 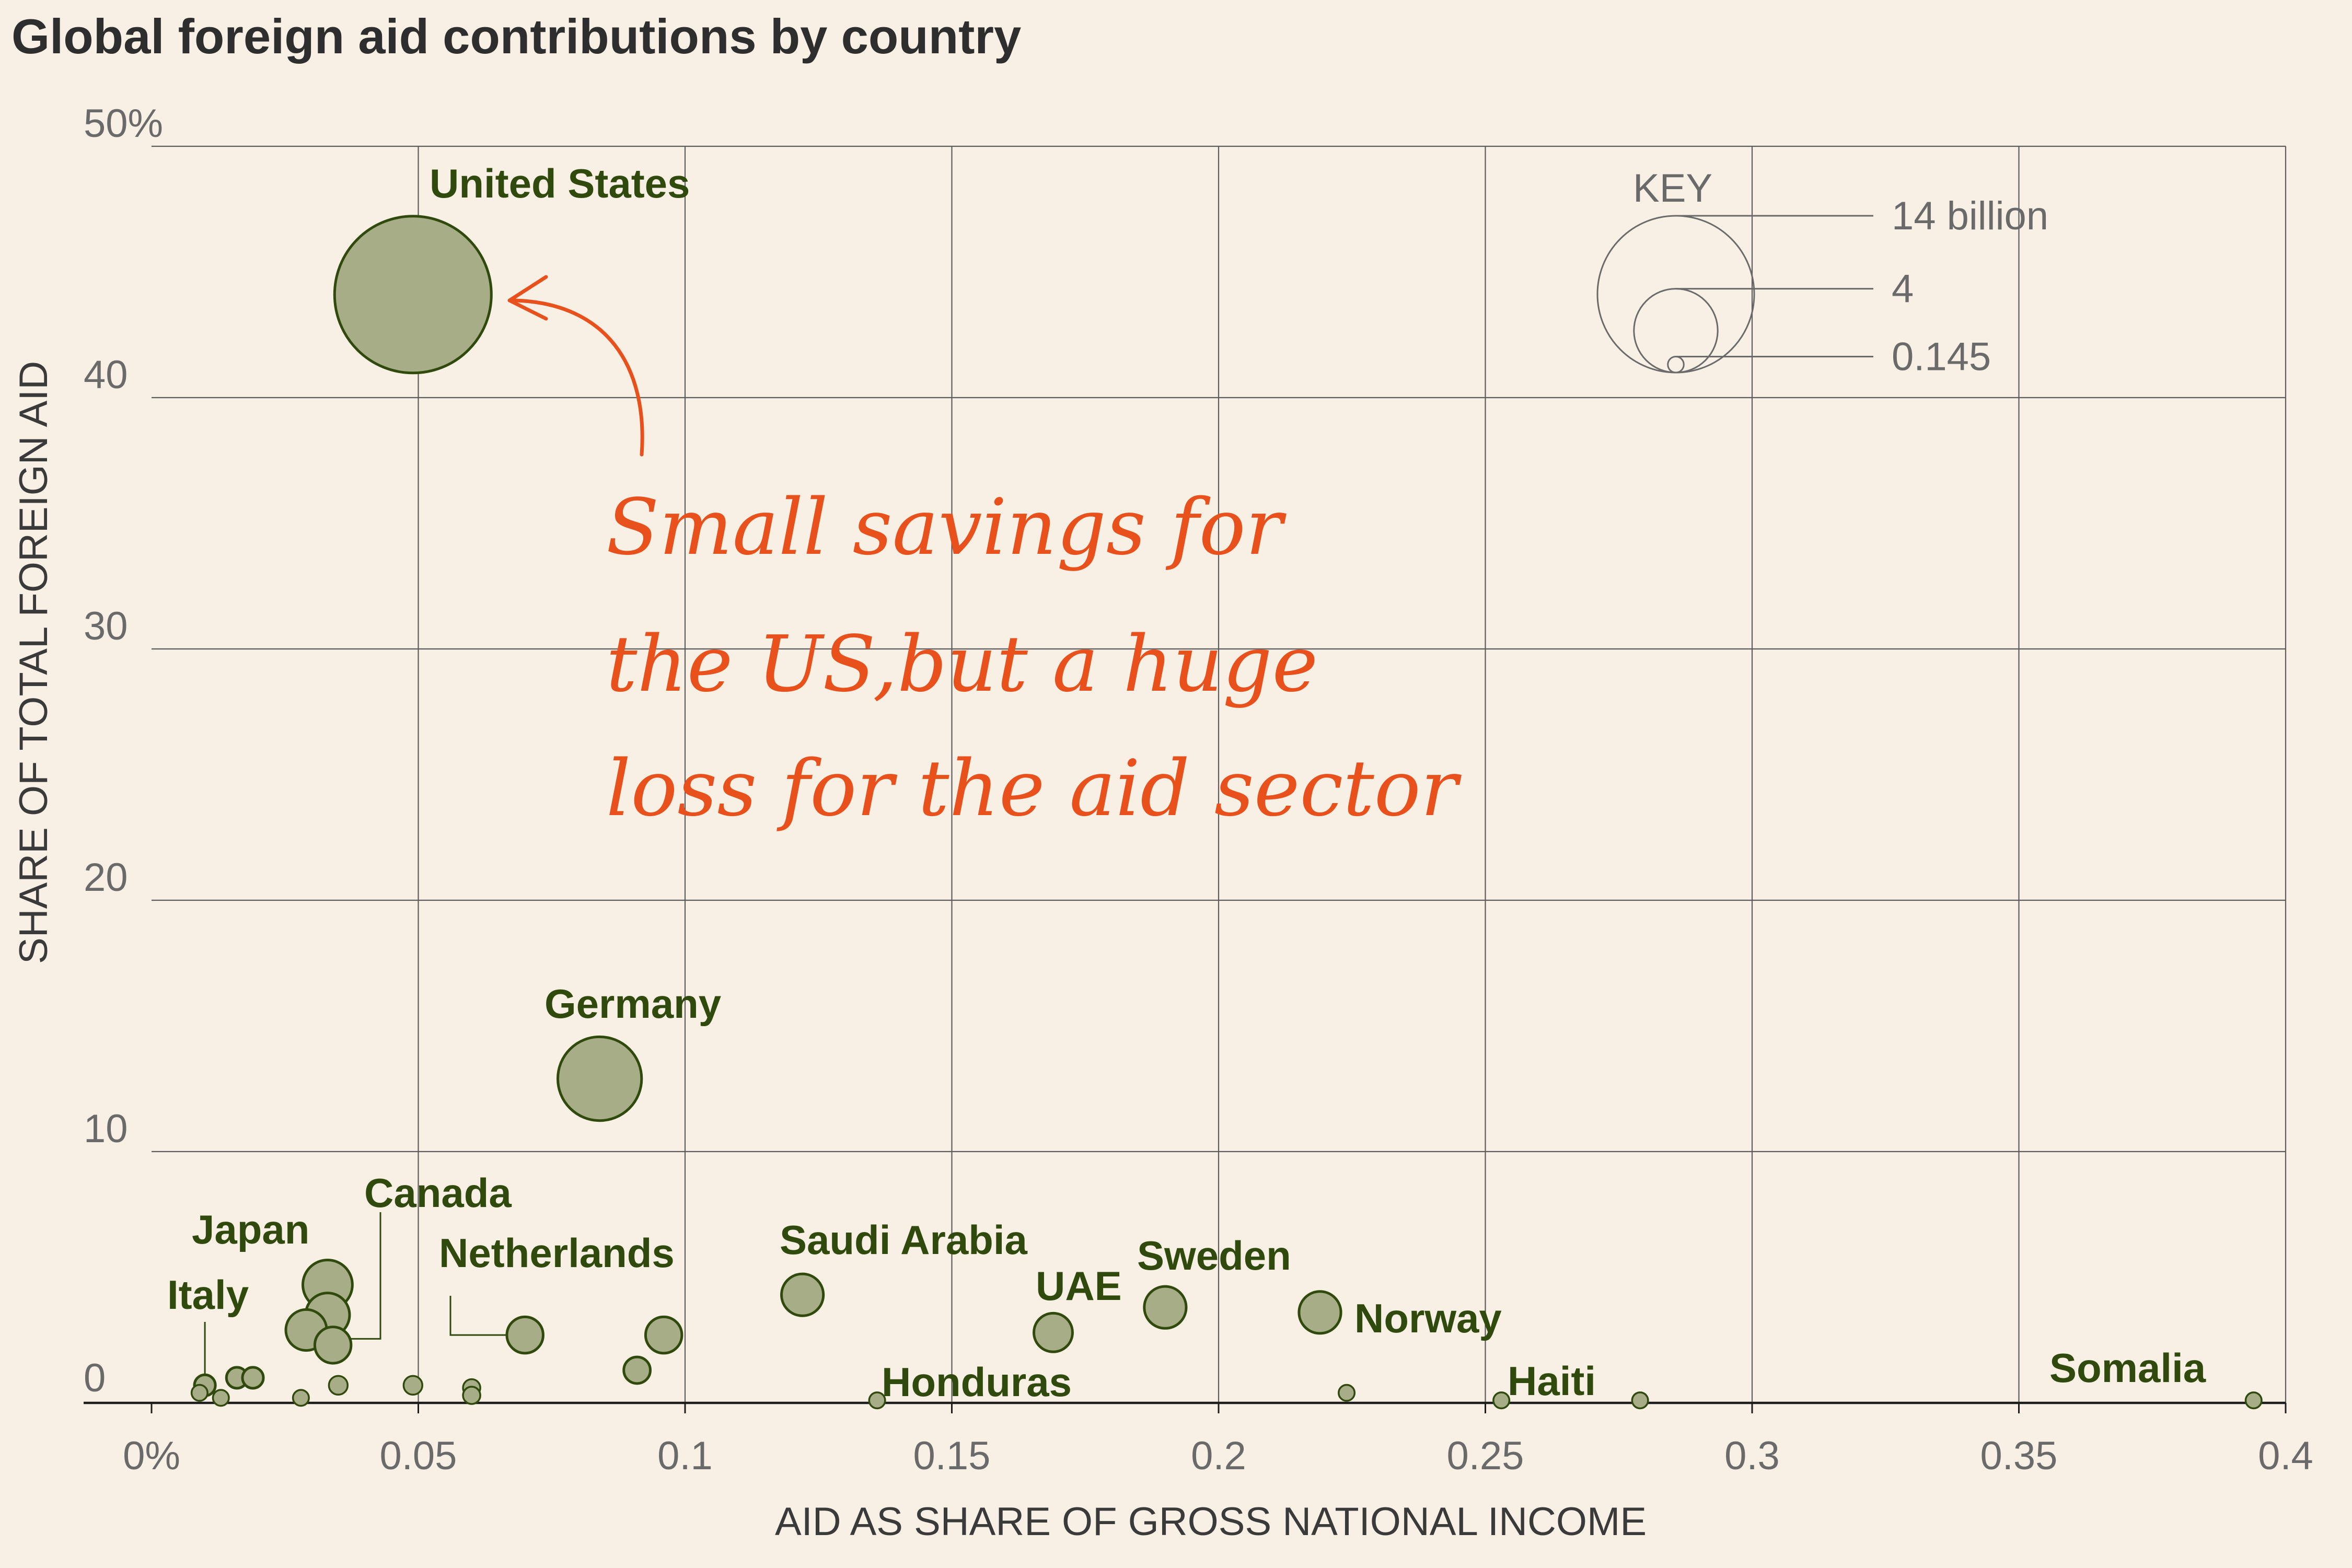 I want to click on label-honduras: Honduras, so click(x=977, y=1382).